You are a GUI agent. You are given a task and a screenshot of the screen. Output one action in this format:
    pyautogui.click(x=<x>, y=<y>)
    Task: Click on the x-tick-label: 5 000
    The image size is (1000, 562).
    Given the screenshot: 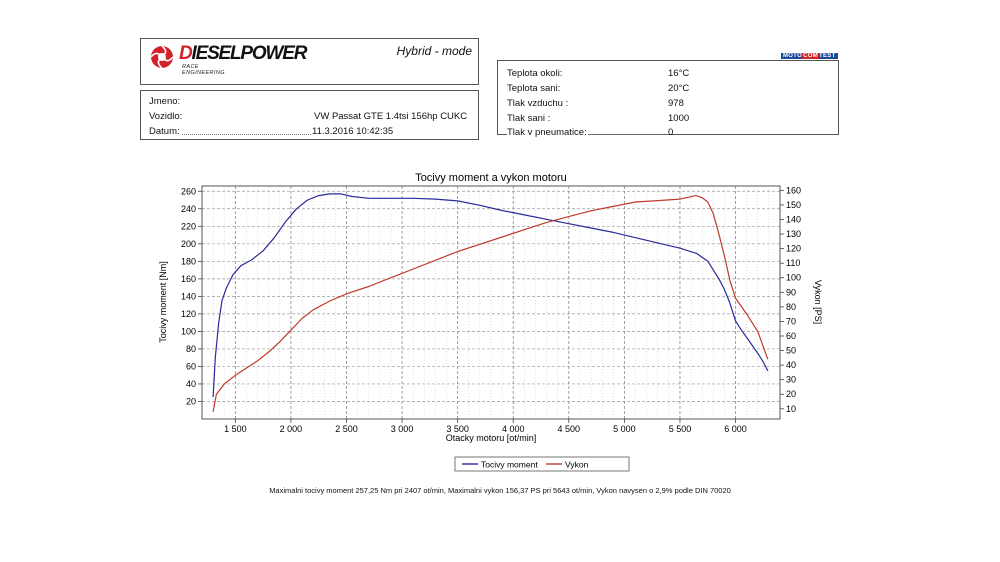 What is the action you would take?
    pyautogui.click(x=624, y=429)
    